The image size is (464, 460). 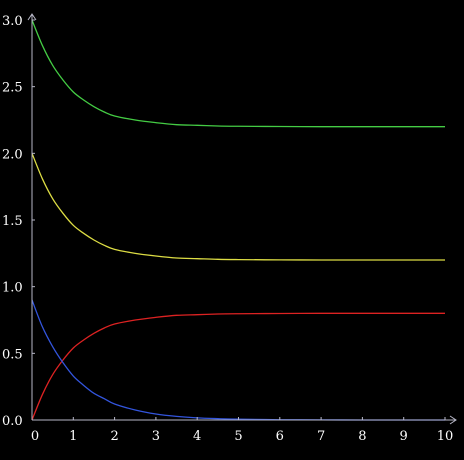 I want to click on x-tick-label: 4, so click(x=197, y=436).